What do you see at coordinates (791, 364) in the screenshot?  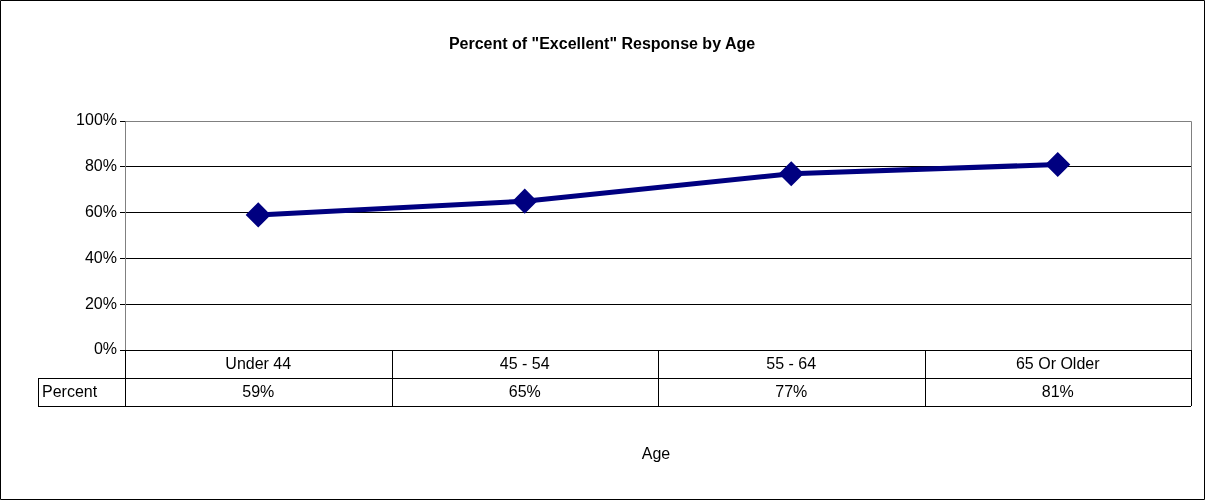 I see `x-tick-label: 55 - 64` at bounding box center [791, 364].